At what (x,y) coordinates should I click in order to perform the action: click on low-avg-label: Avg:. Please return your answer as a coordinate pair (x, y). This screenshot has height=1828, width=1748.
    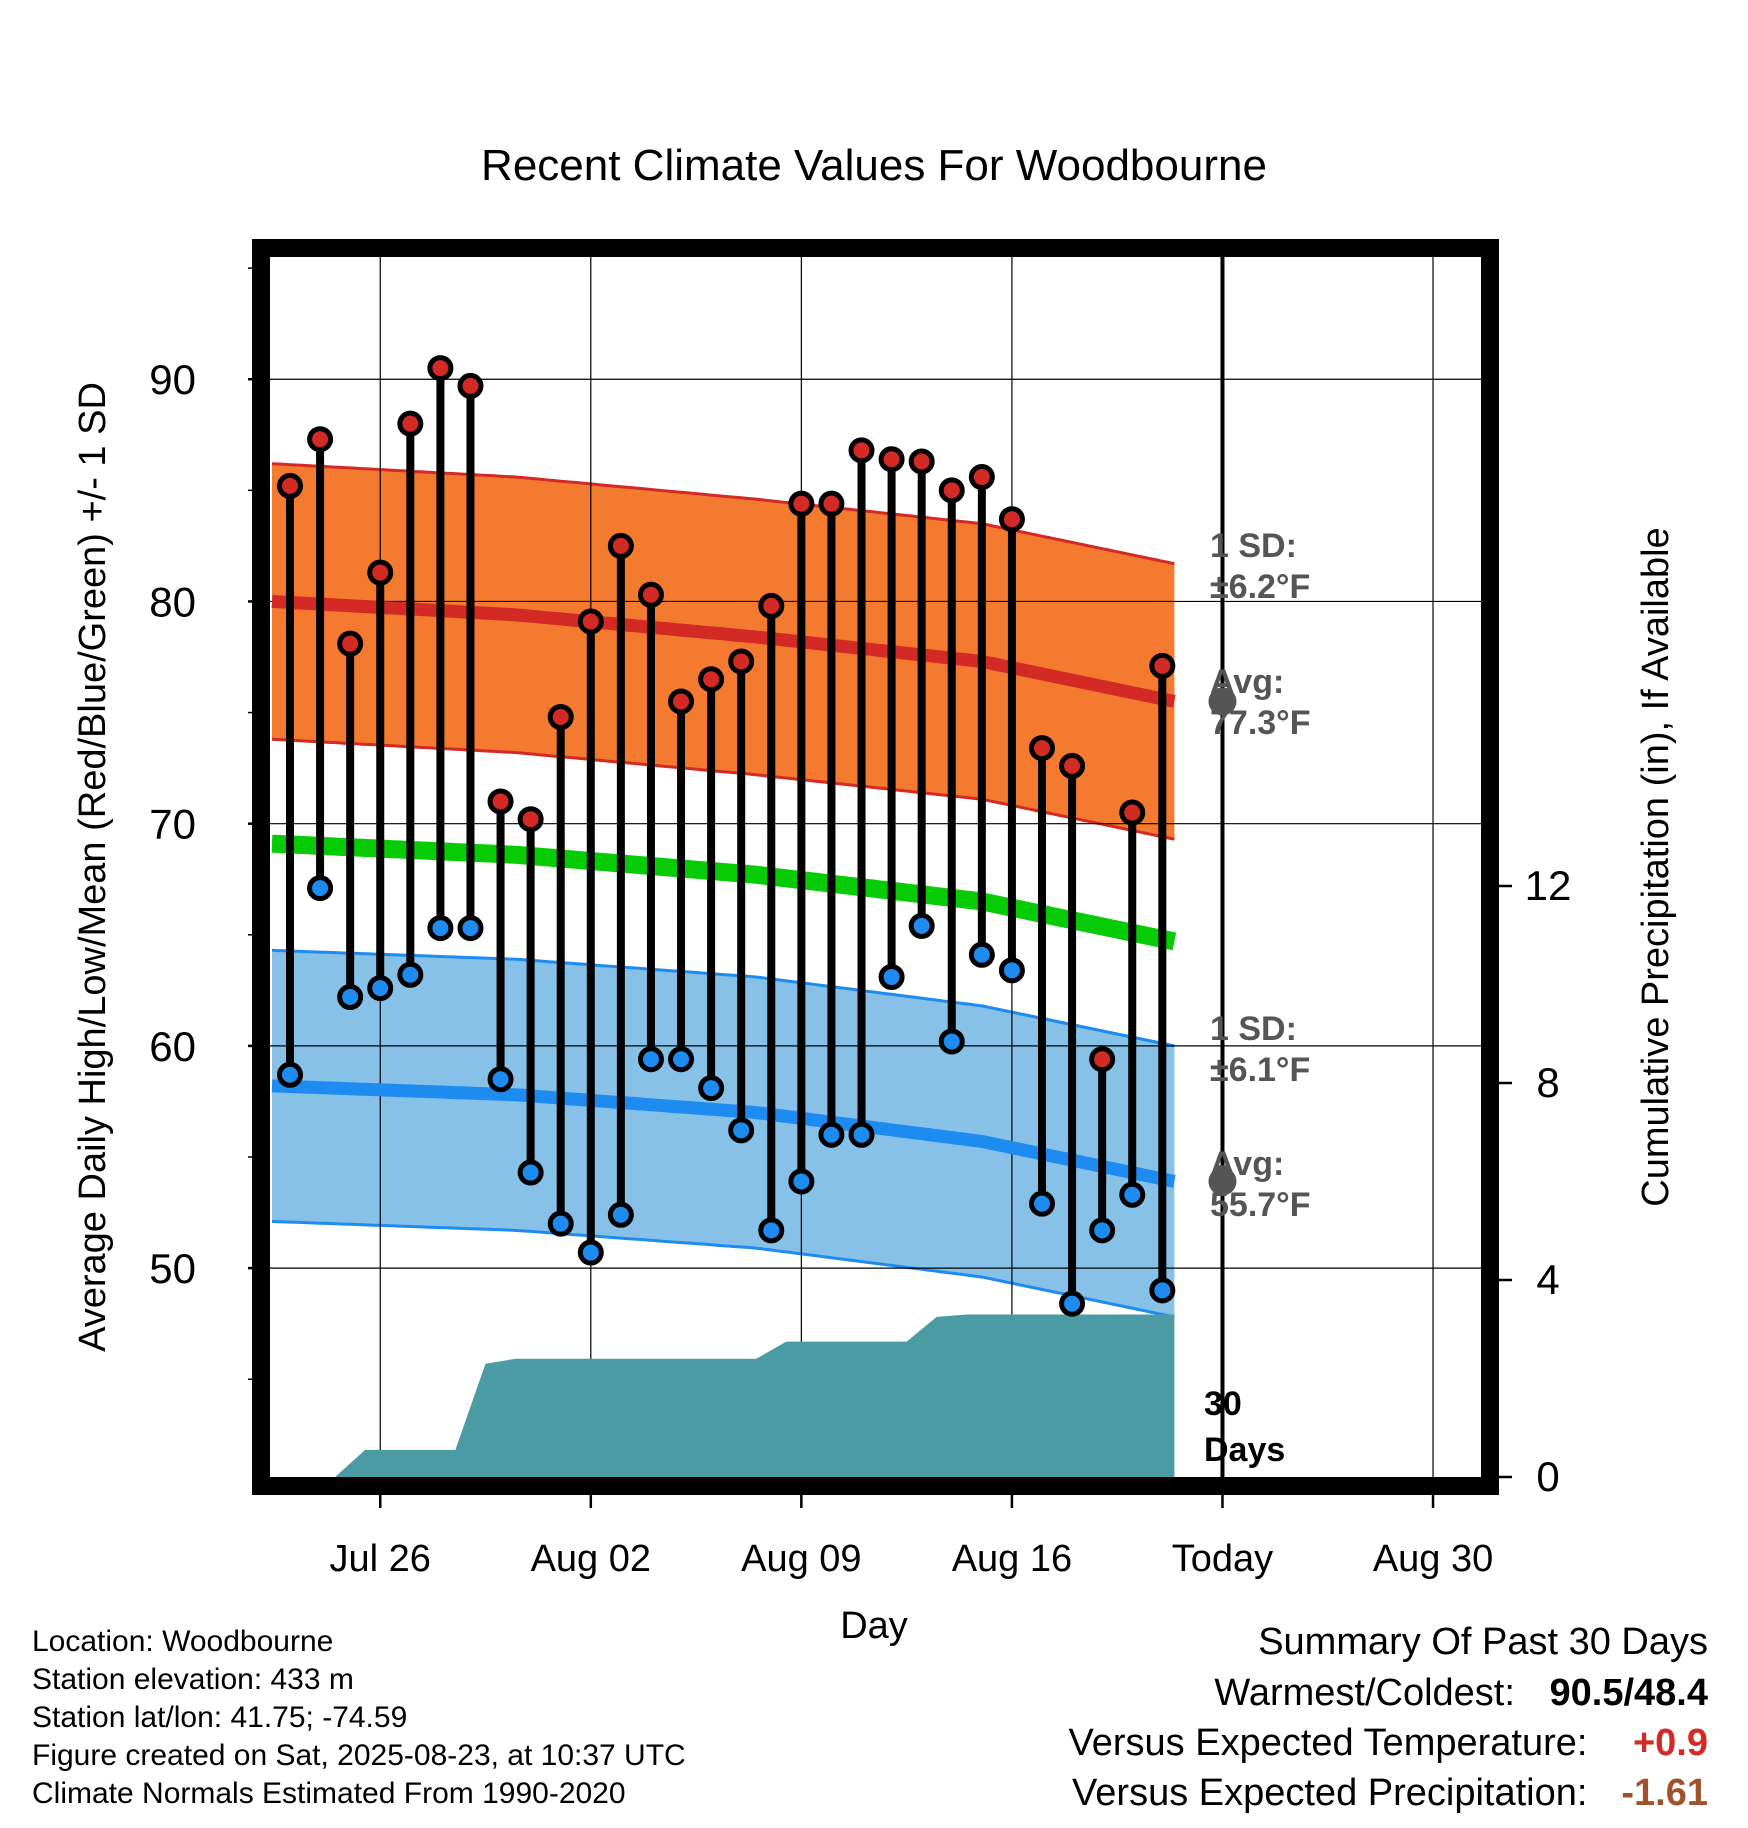
    Looking at the image, I should click on (1247, 1164).